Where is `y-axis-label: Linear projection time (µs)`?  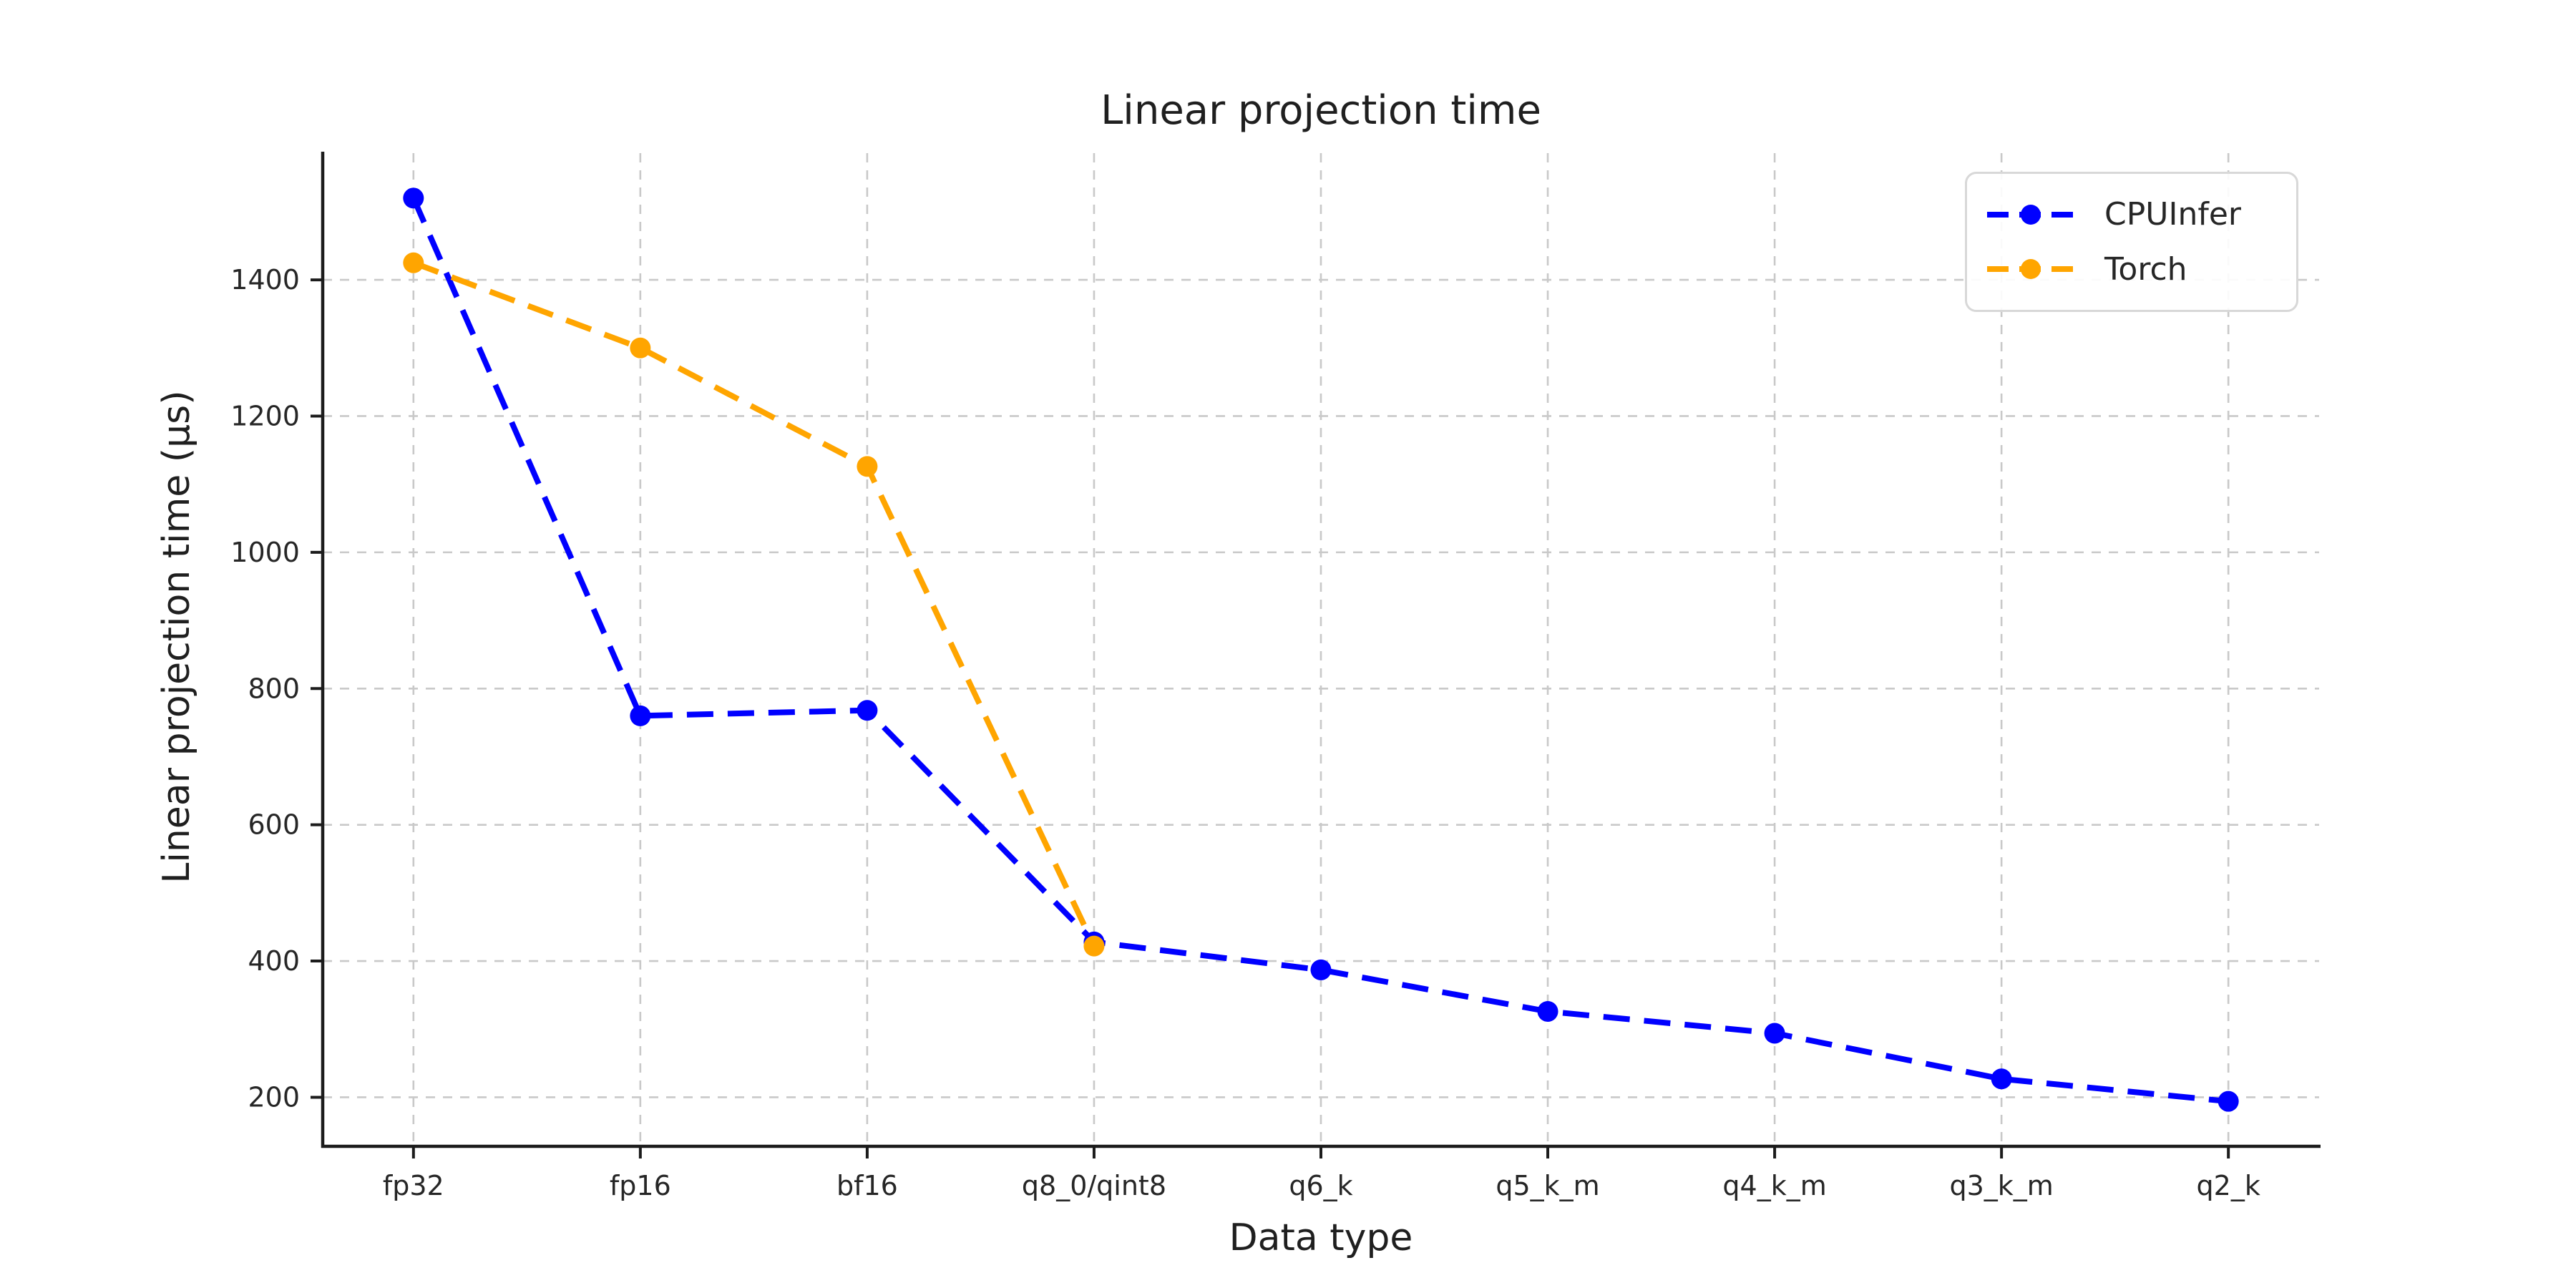 y-axis-label: Linear projection time (µs) is located at coordinates (176, 637).